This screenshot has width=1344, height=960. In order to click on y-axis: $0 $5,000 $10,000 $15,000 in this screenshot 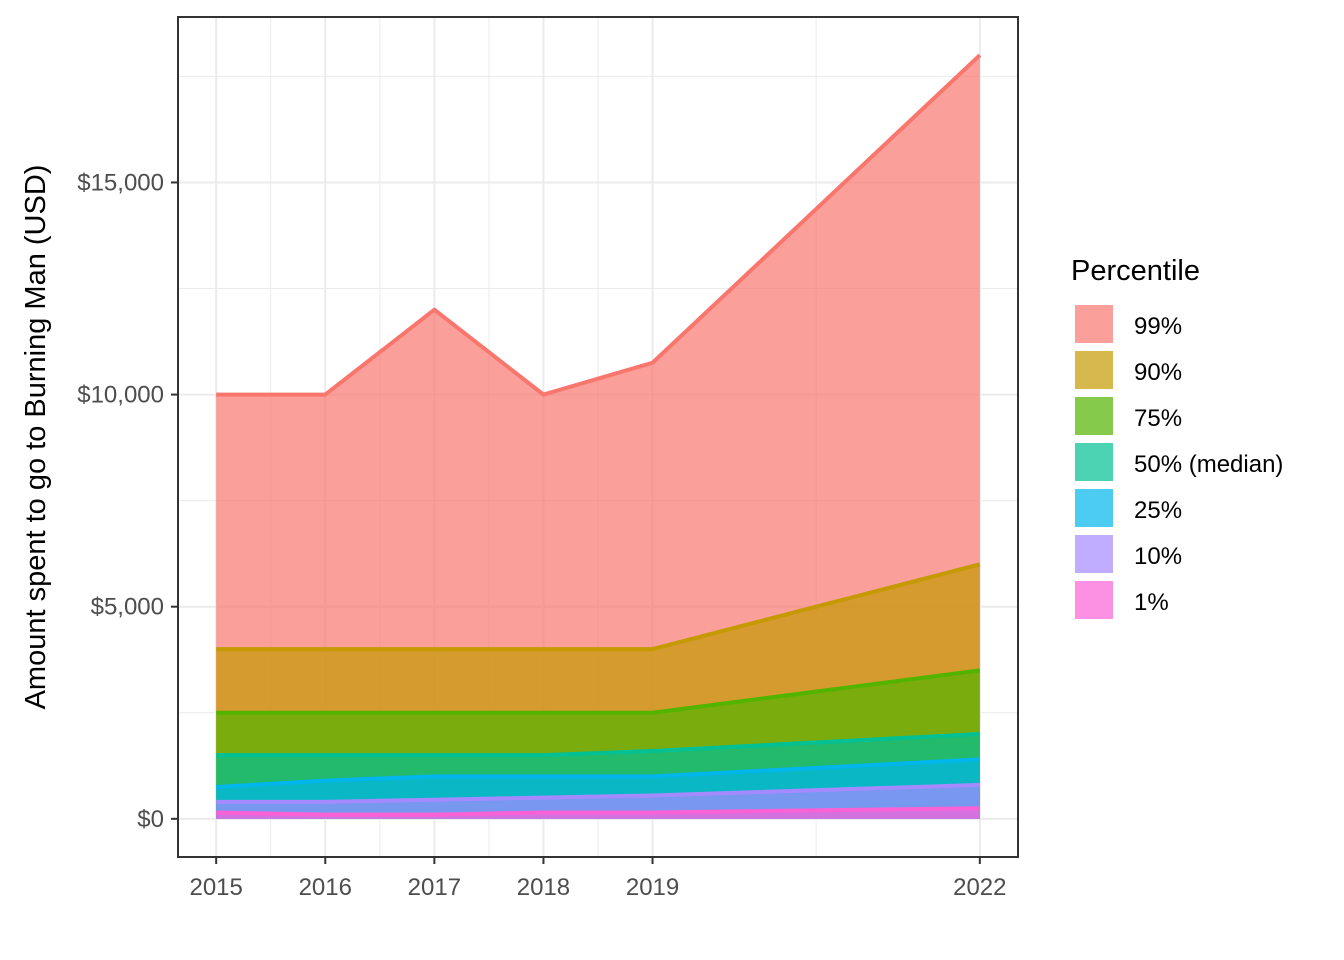, I will do `click(127, 501)`.